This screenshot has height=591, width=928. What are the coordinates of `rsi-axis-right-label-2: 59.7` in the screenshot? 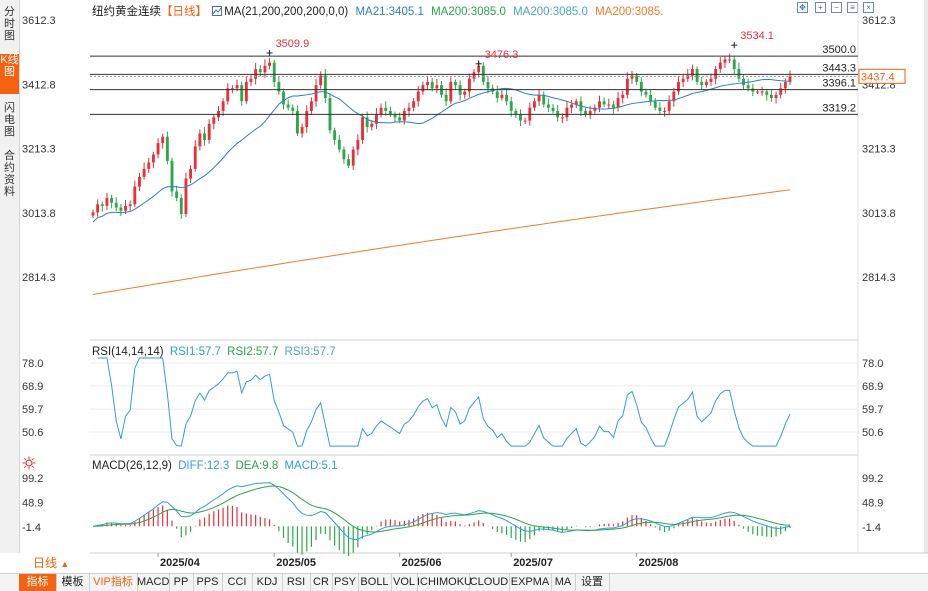 It's located at (872, 410).